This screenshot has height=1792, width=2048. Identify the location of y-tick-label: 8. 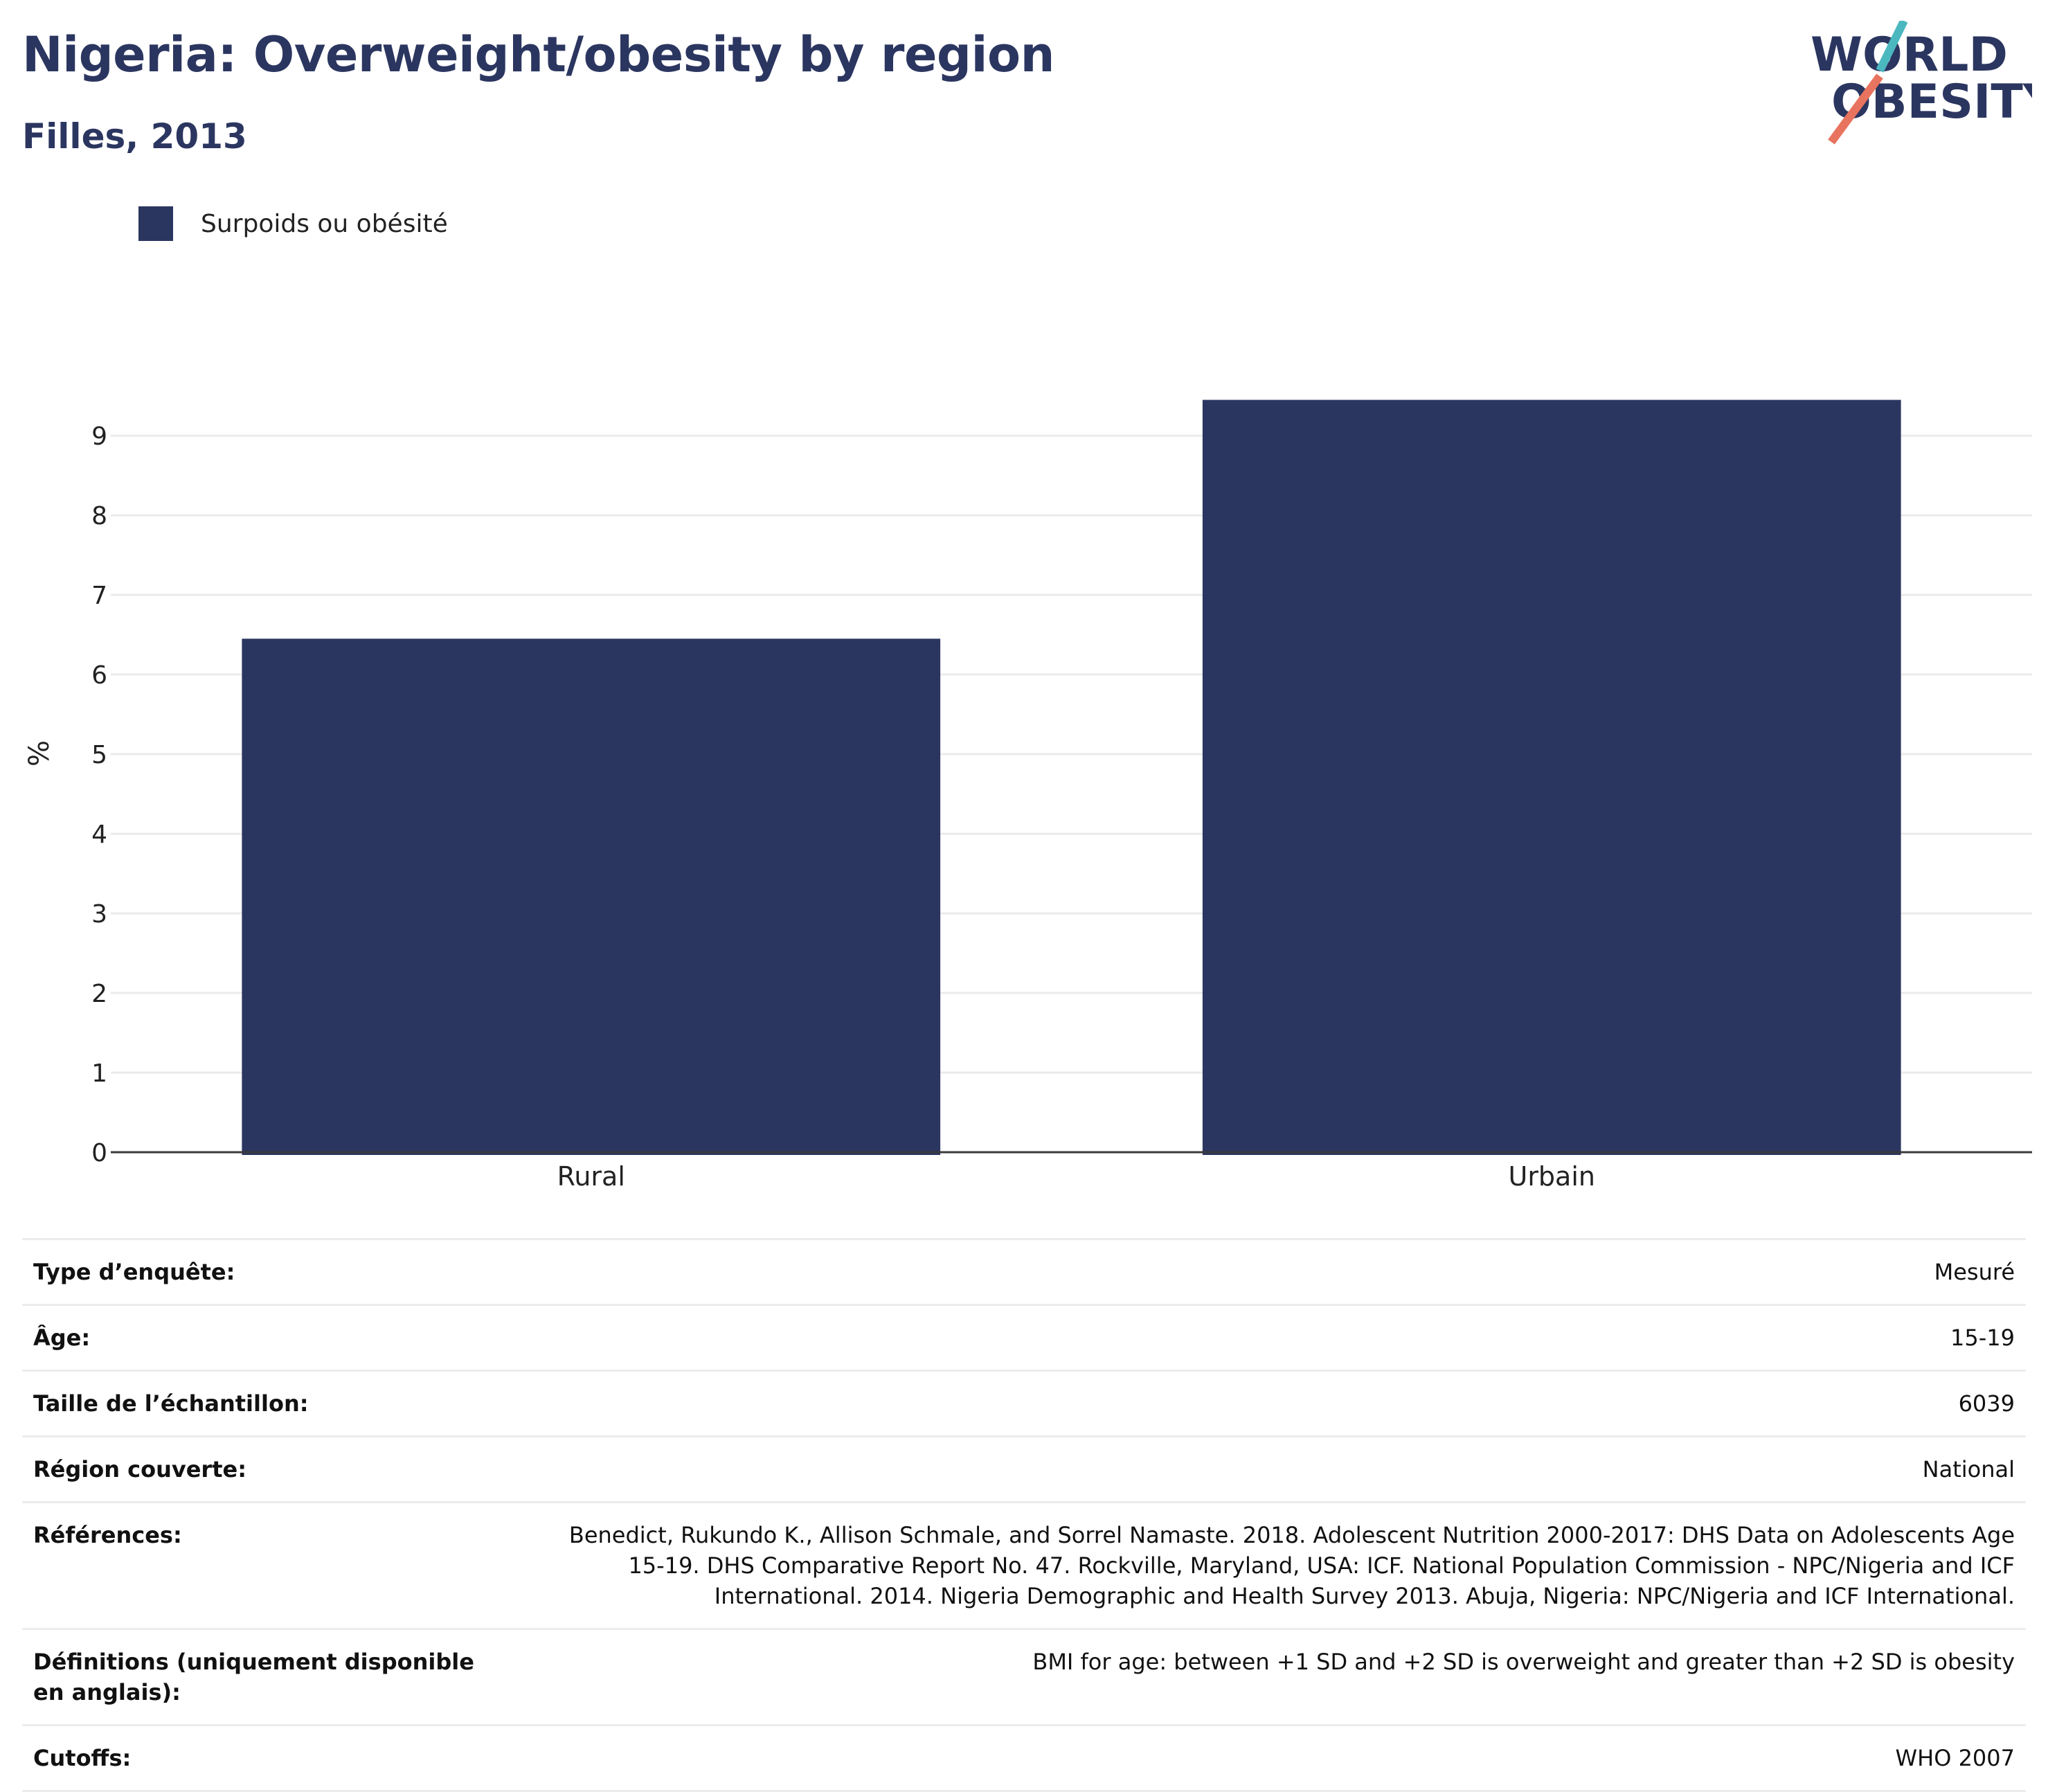
(99, 516).